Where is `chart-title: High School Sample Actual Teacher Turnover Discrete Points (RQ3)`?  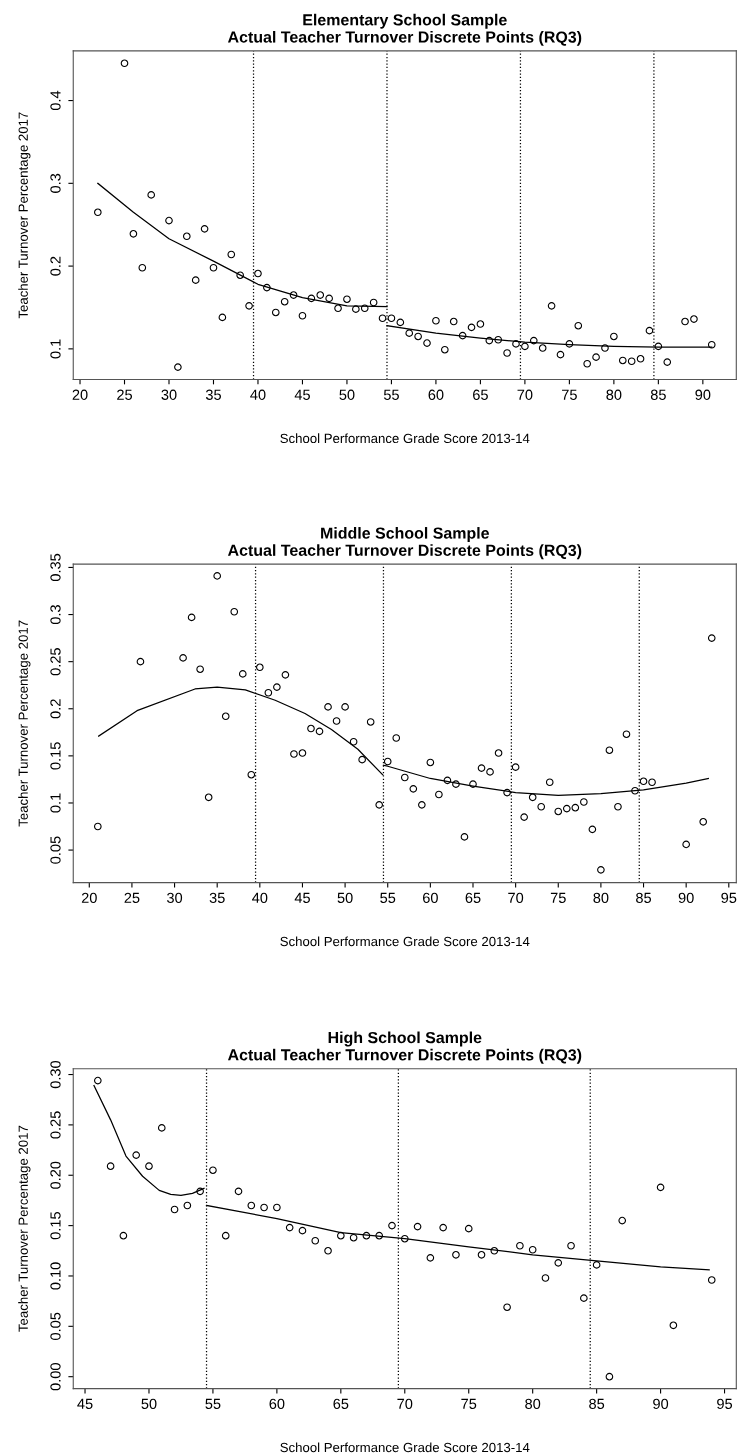
chart-title: High School Sample Actual Teacher Turnover Discrete Points (RQ3) is located at coordinates (404, 1047).